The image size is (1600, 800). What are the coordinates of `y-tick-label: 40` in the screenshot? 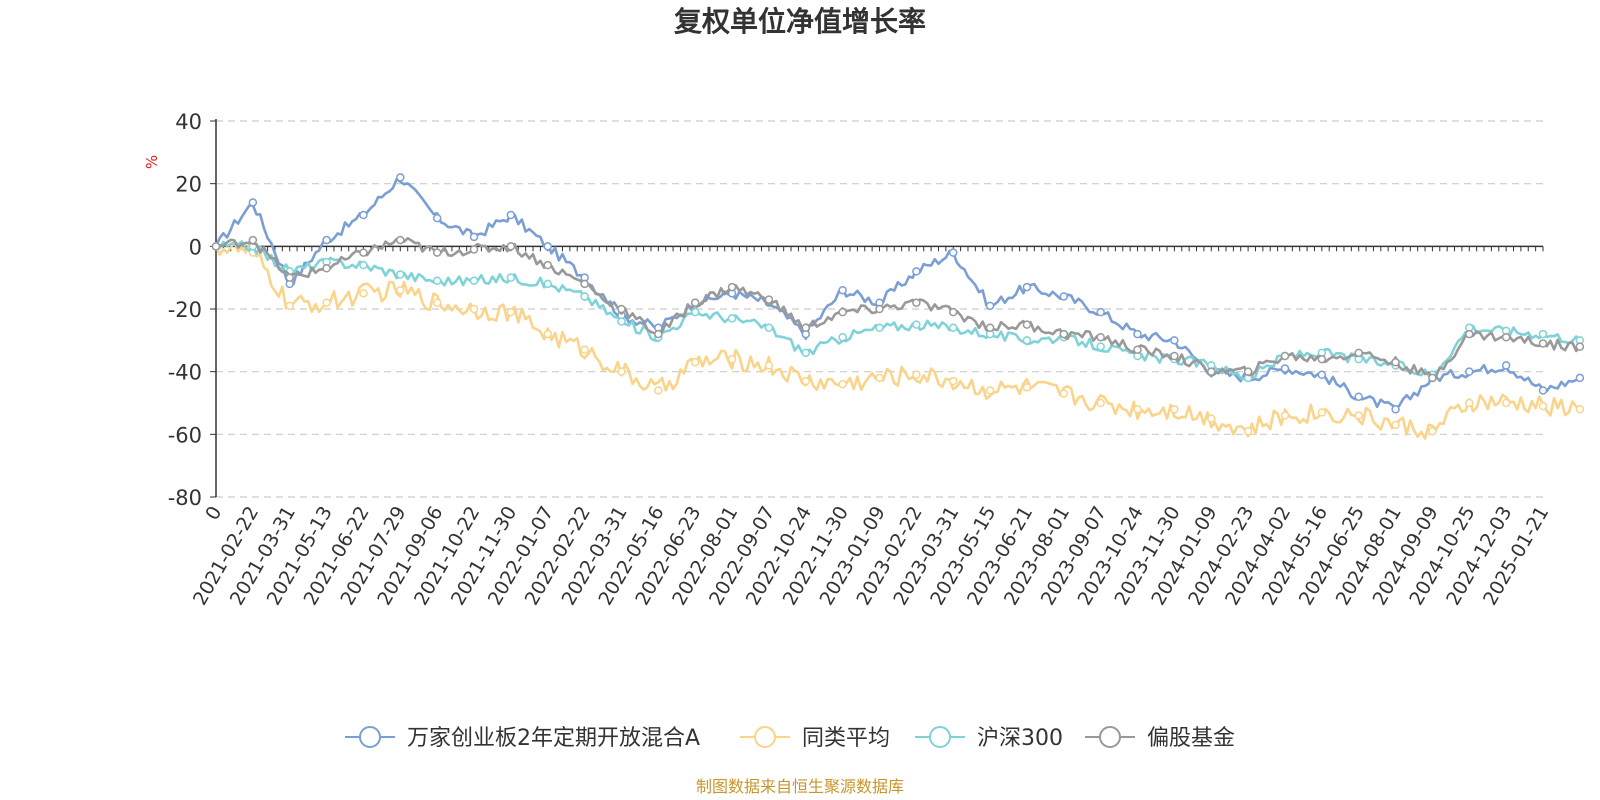 It's located at (188, 122).